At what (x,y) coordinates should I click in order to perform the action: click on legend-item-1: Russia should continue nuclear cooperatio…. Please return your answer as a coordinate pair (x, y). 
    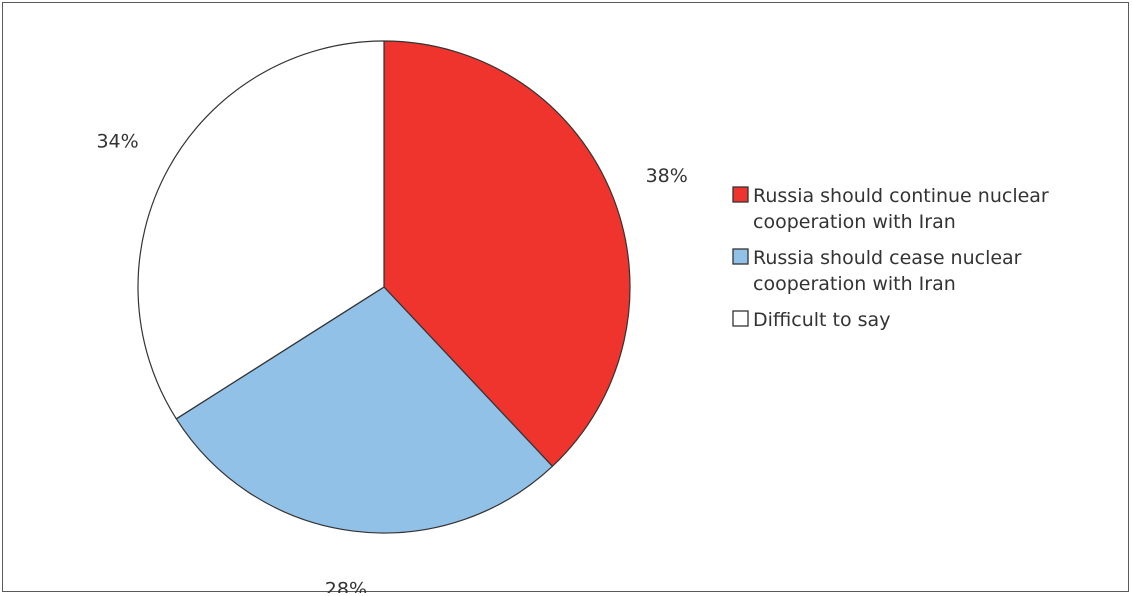
    Looking at the image, I should click on (890, 209).